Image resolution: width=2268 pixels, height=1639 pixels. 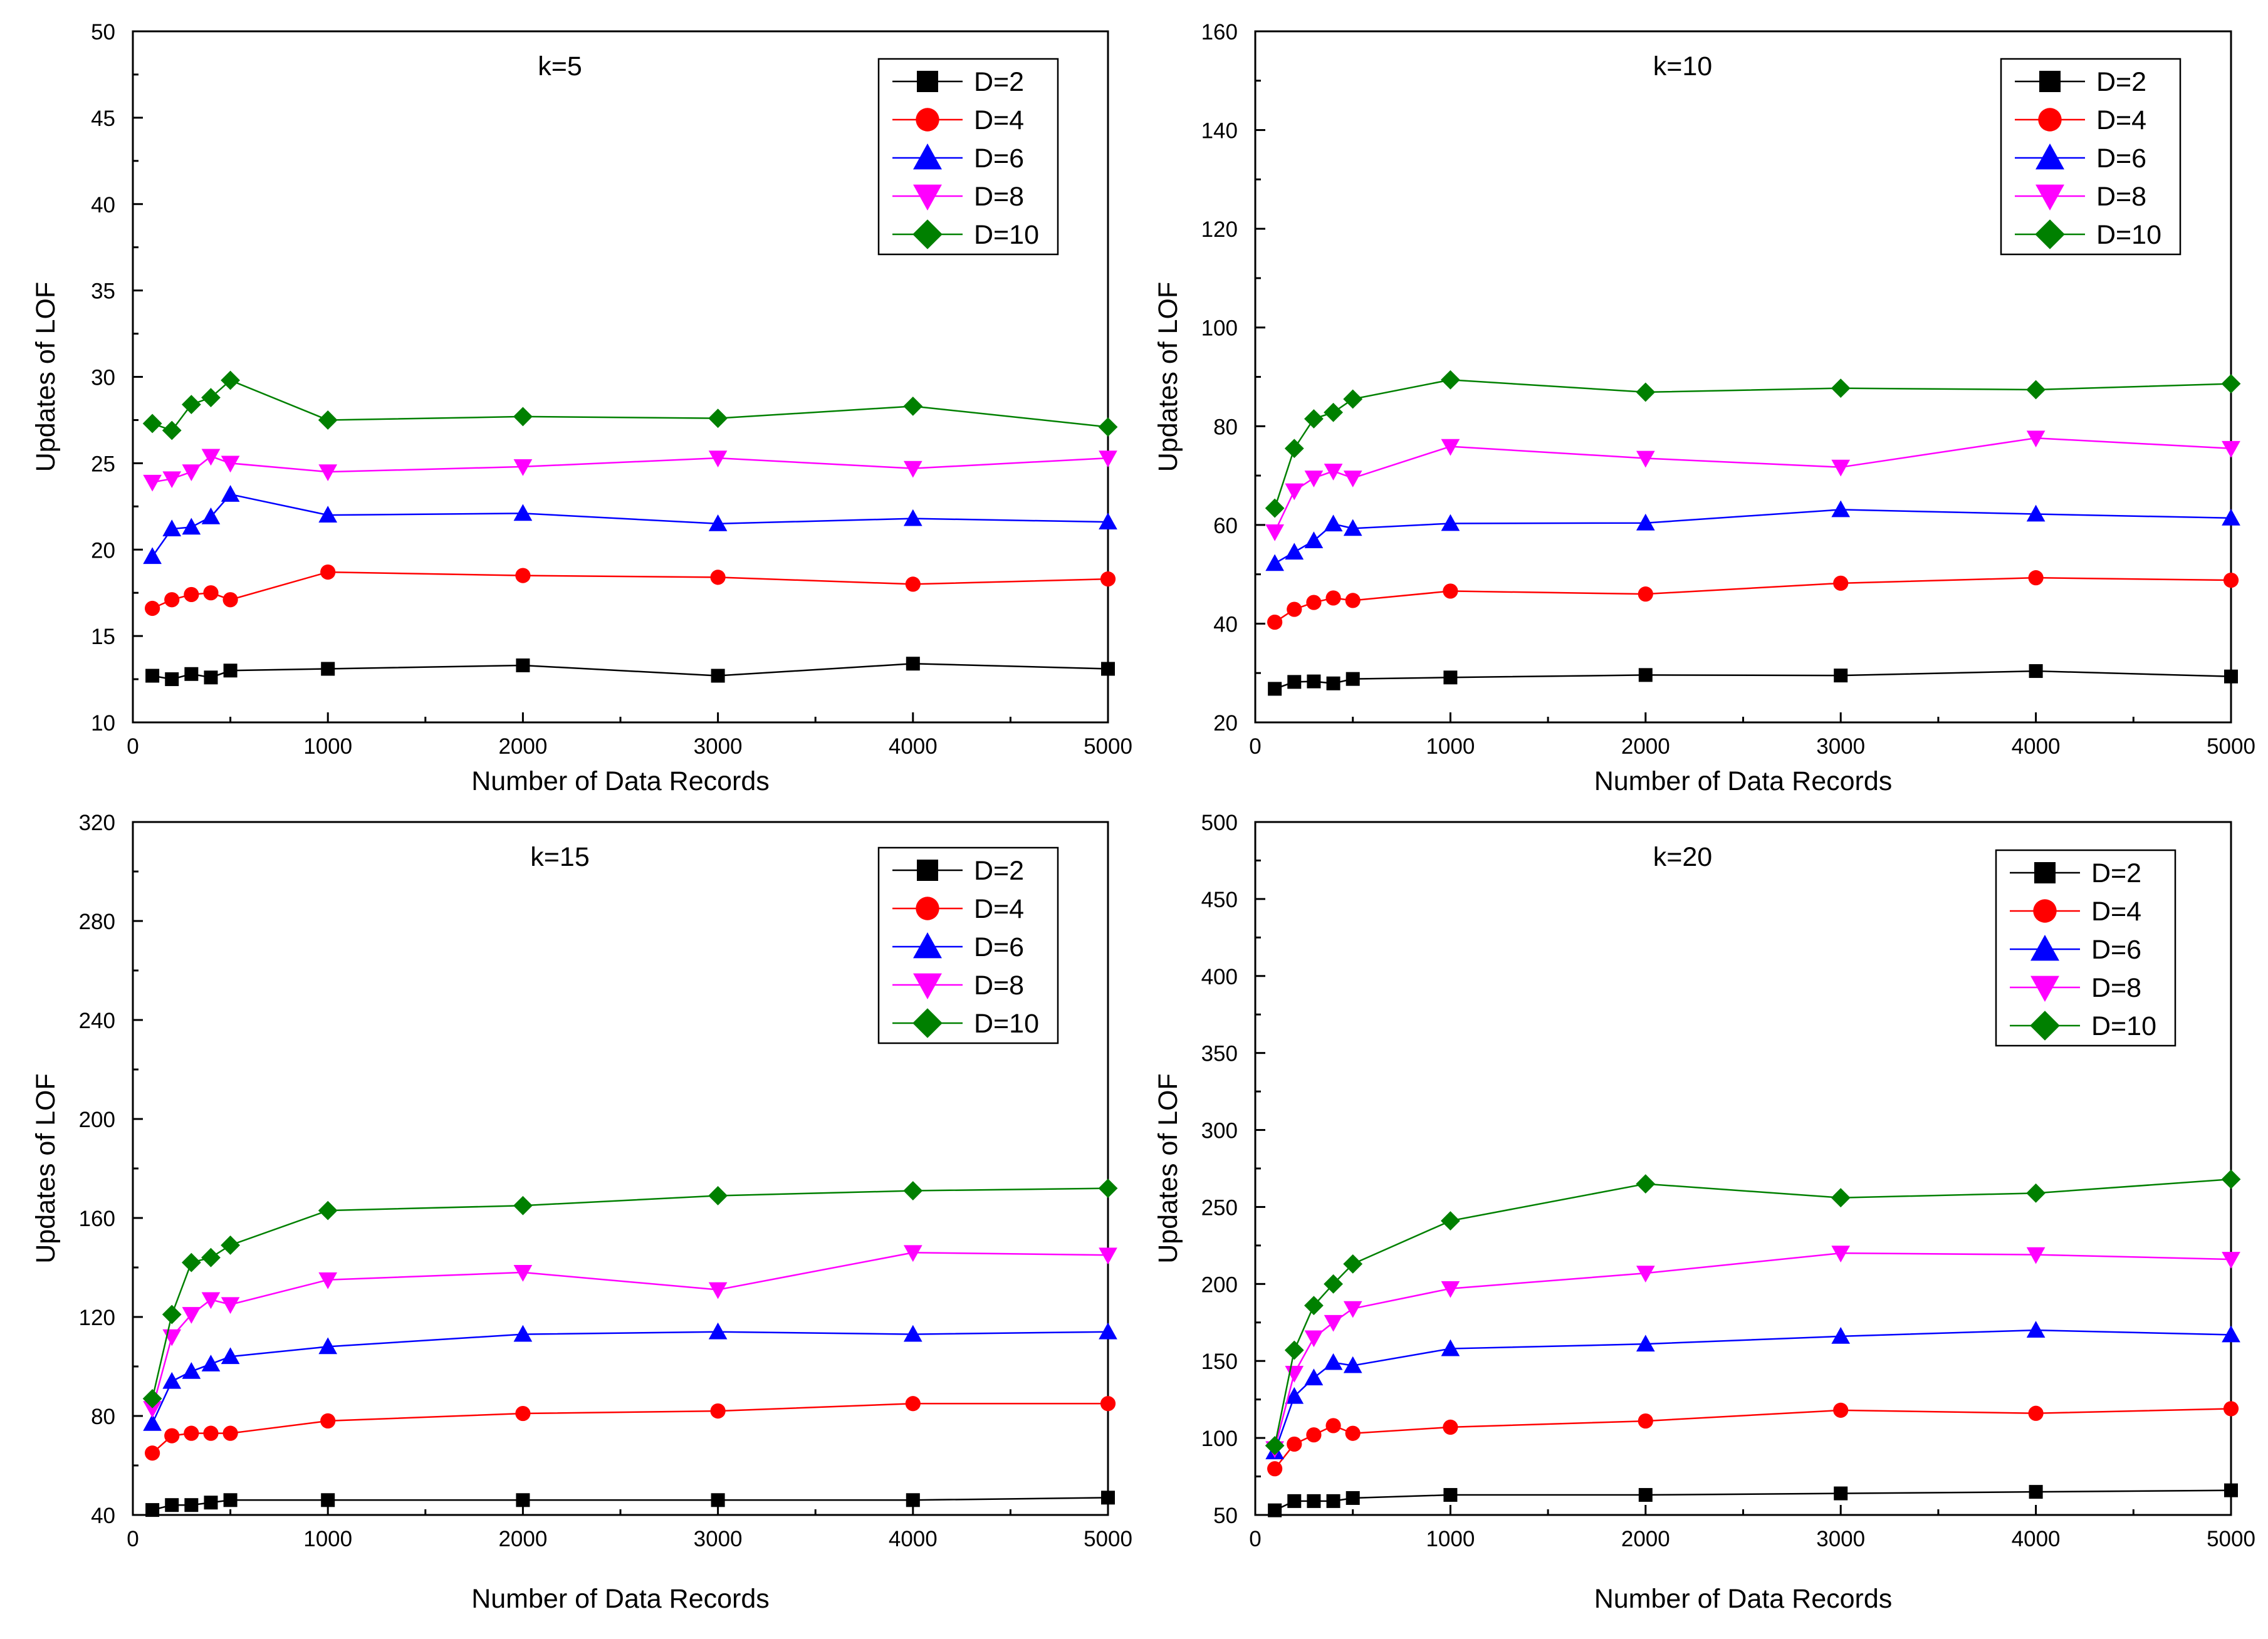 I want to click on y-tick-label: 160, so click(x=97, y=1219).